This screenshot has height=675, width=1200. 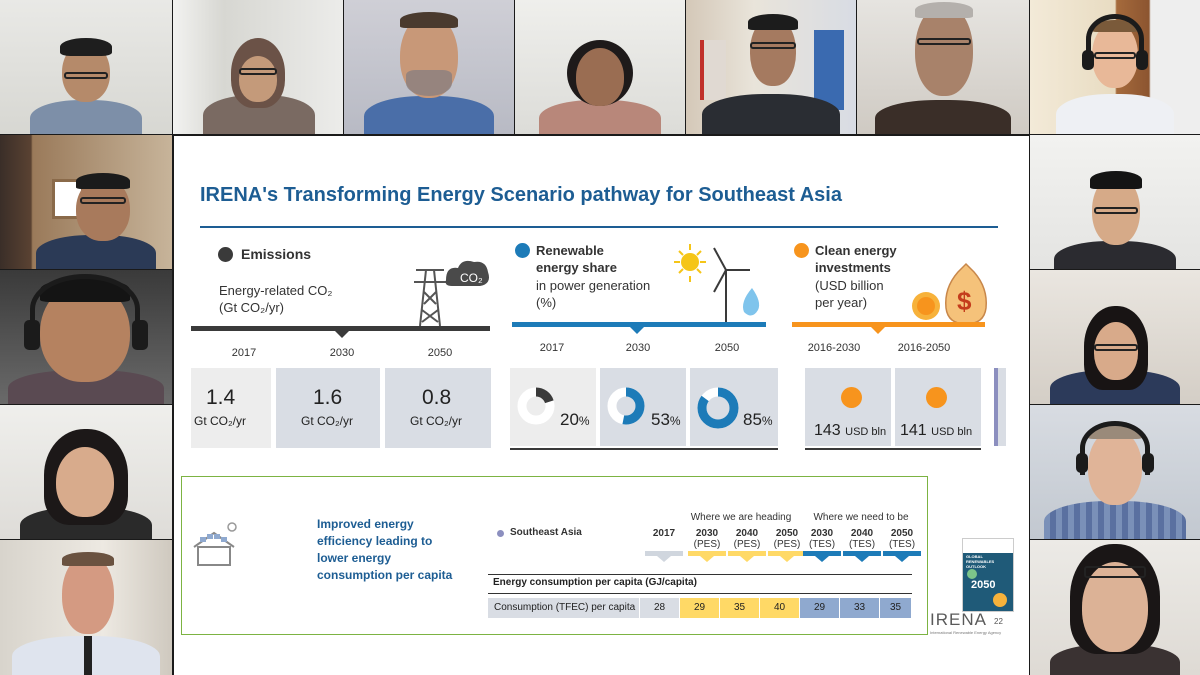 What do you see at coordinates (902, 559) in the screenshot?
I see `col-tes-2-pointer` at bounding box center [902, 559].